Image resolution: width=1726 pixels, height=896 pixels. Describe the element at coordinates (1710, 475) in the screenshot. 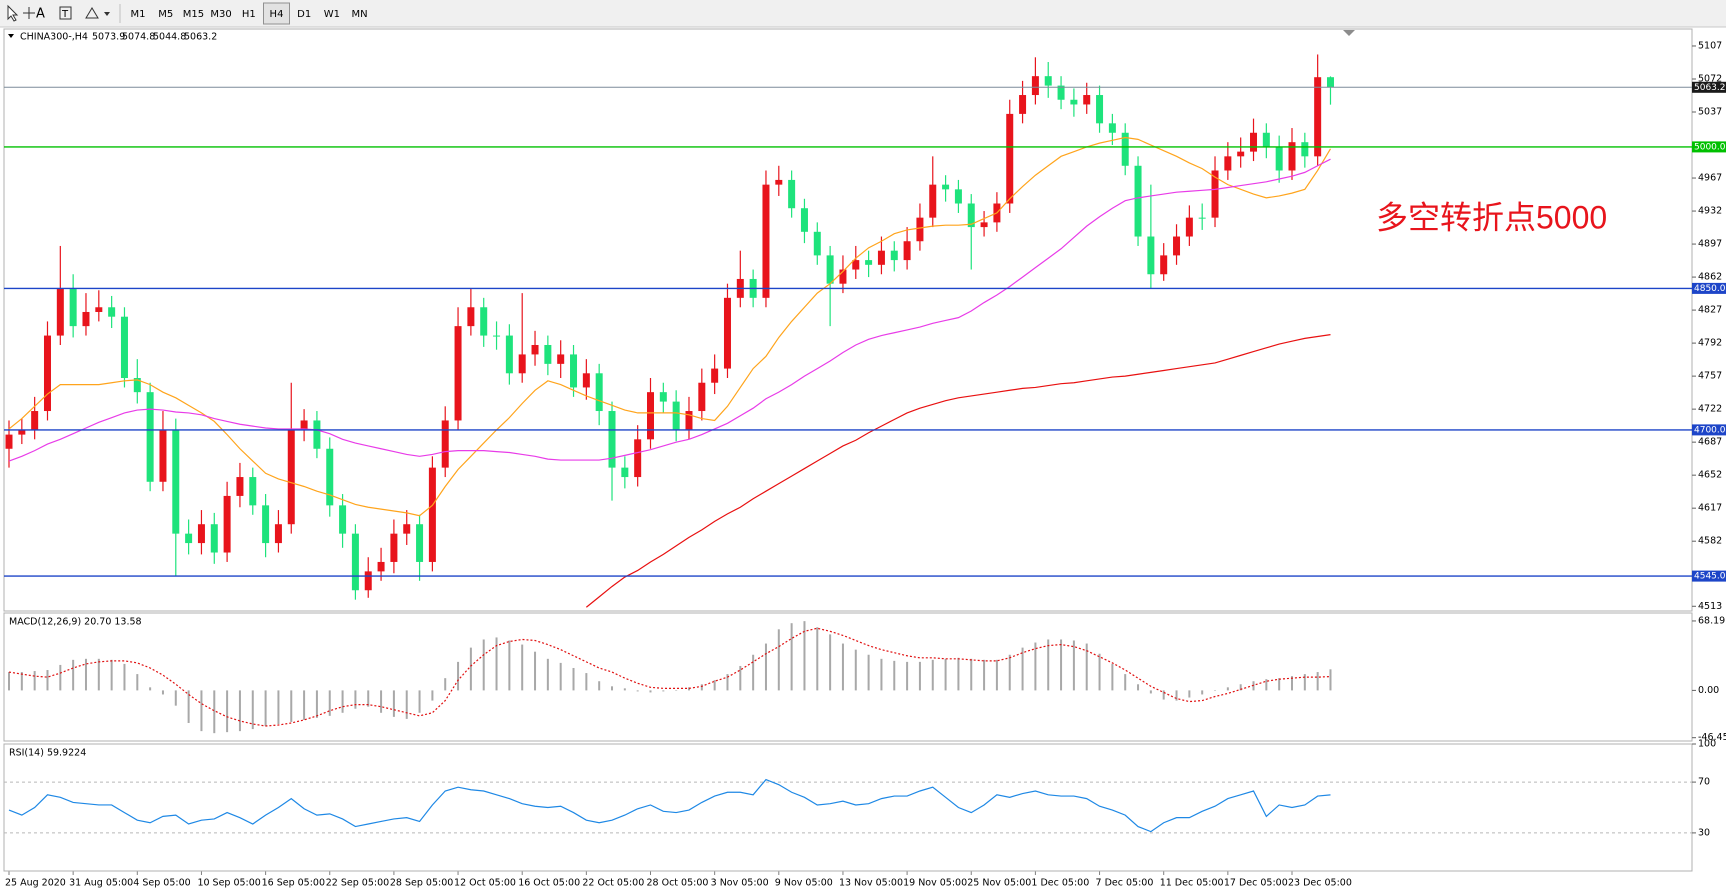

I see `y-tick-label: 4652` at that location.